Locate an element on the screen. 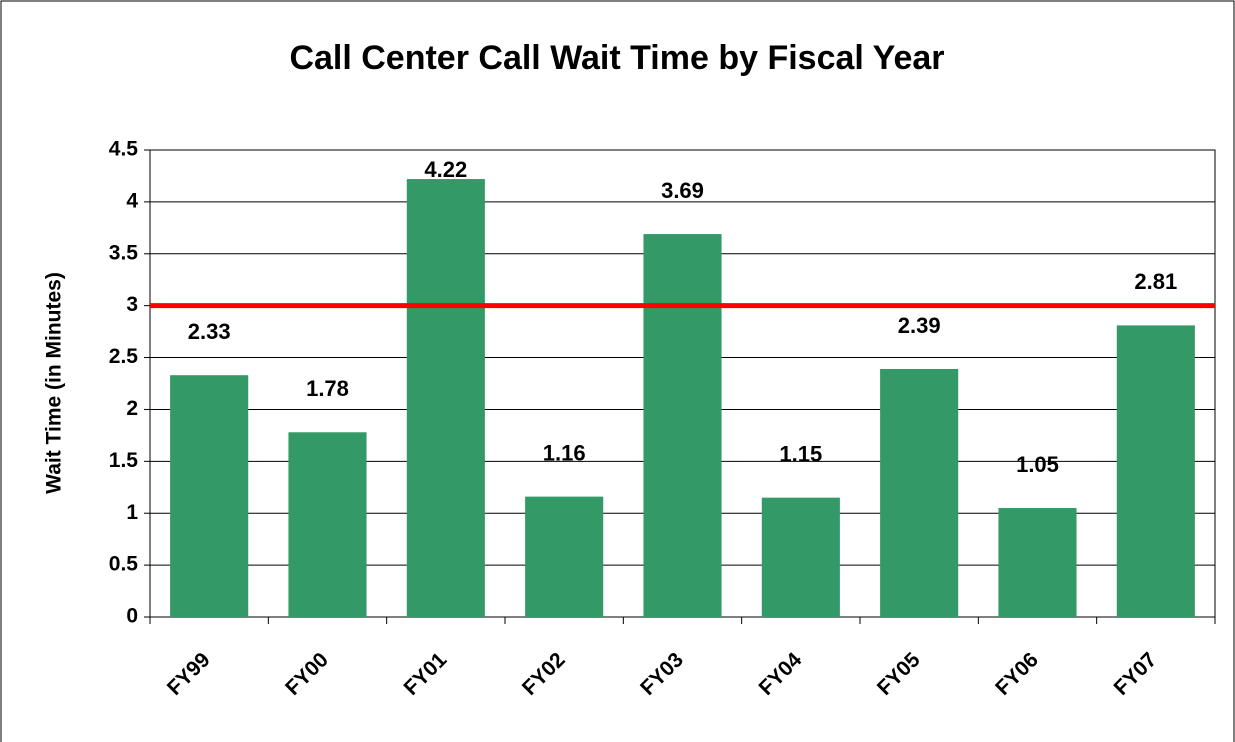 This screenshot has height=742, width=1235. data-label: 1.16 is located at coordinates (564, 452).